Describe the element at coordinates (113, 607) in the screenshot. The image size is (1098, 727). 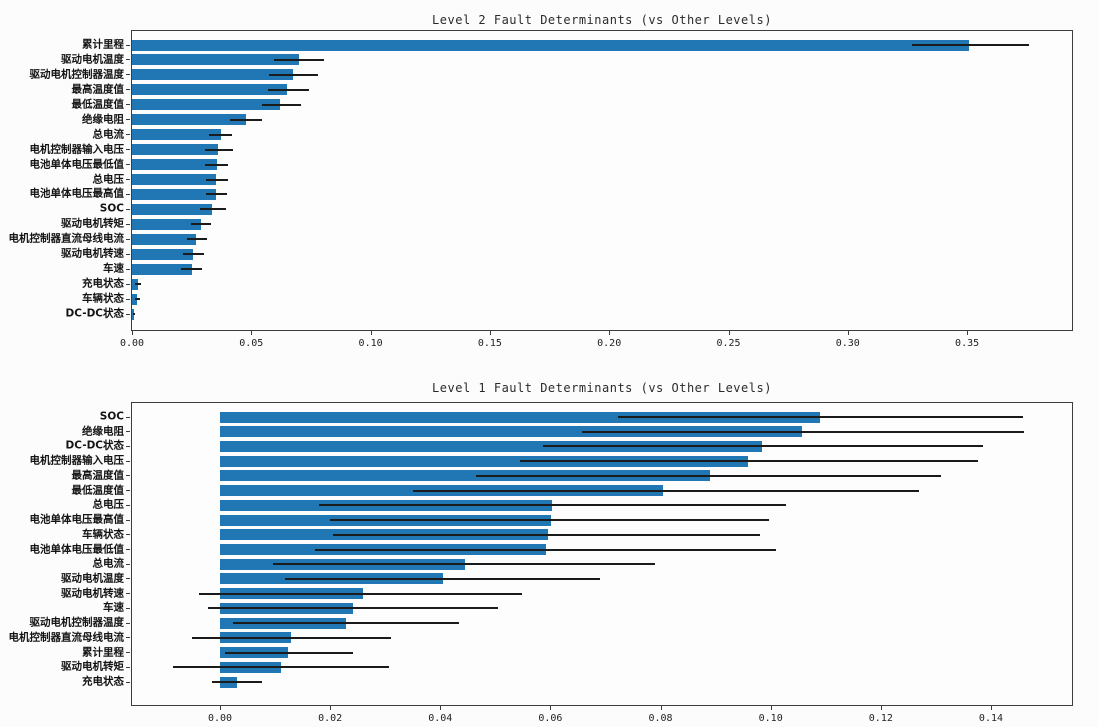
I see `y-tick-label: 车速` at that location.